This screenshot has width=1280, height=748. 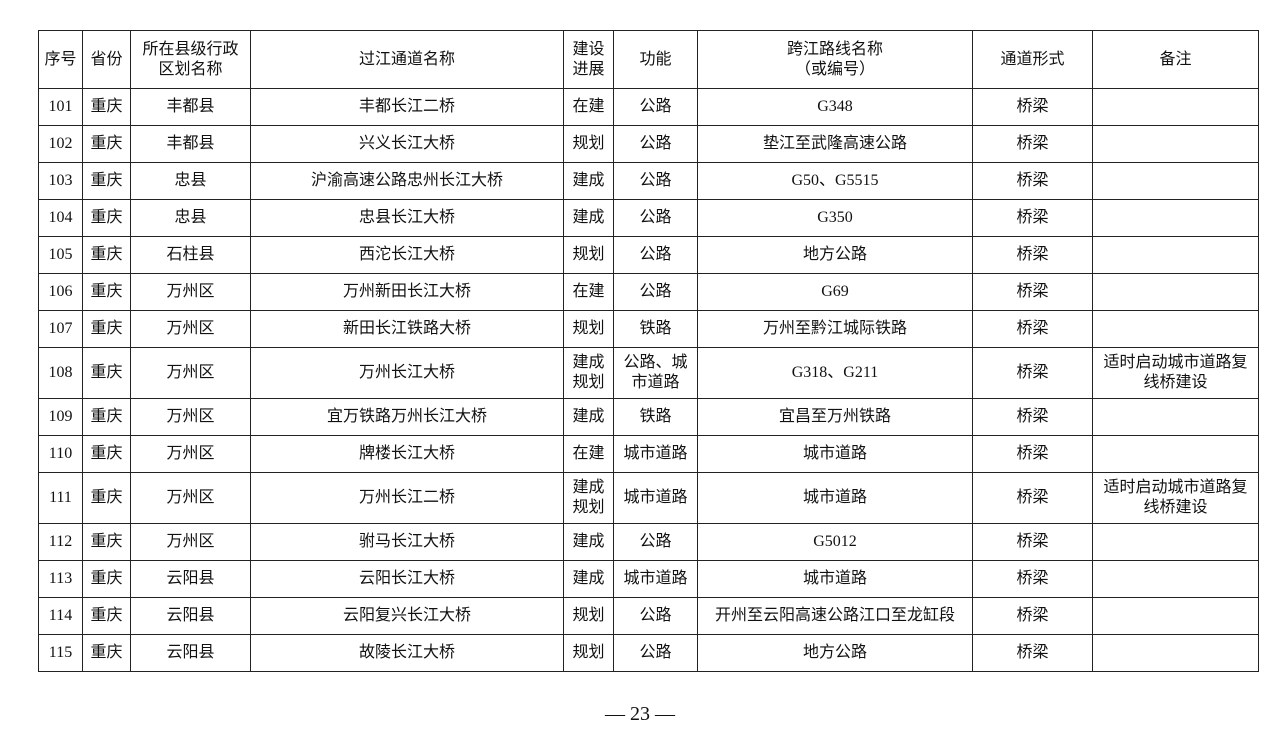 What do you see at coordinates (655, 59) in the screenshot?
I see `column-header: 功能` at bounding box center [655, 59].